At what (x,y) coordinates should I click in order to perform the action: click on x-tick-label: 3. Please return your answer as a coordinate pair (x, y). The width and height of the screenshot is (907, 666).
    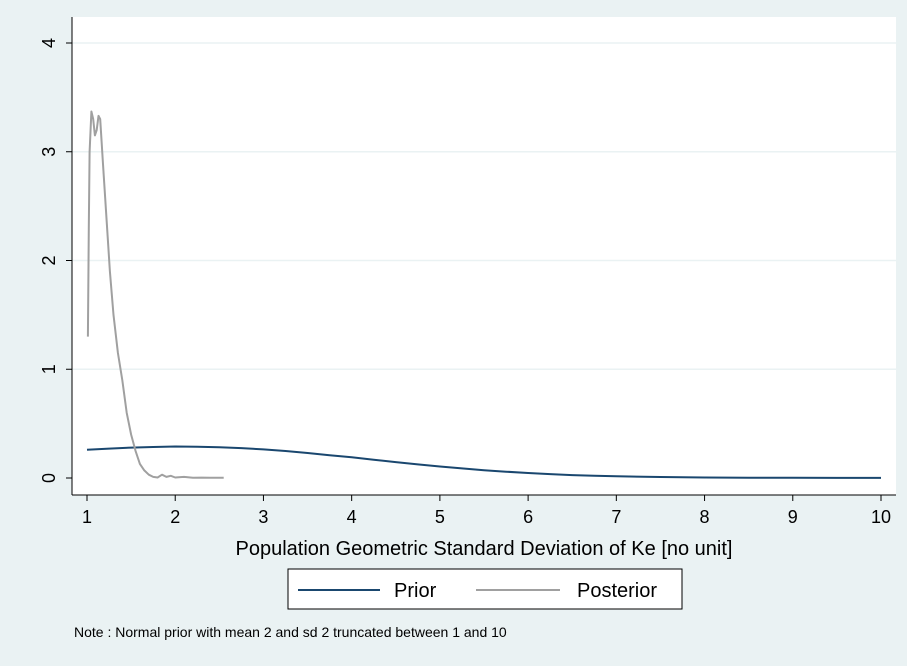
    Looking at the image, I should click on (263, 517).